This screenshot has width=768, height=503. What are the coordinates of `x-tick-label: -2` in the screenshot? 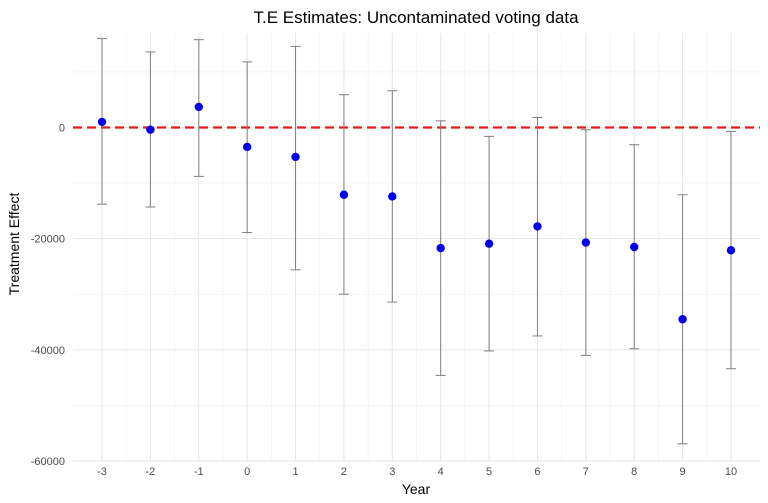 It's located at (151, 472).